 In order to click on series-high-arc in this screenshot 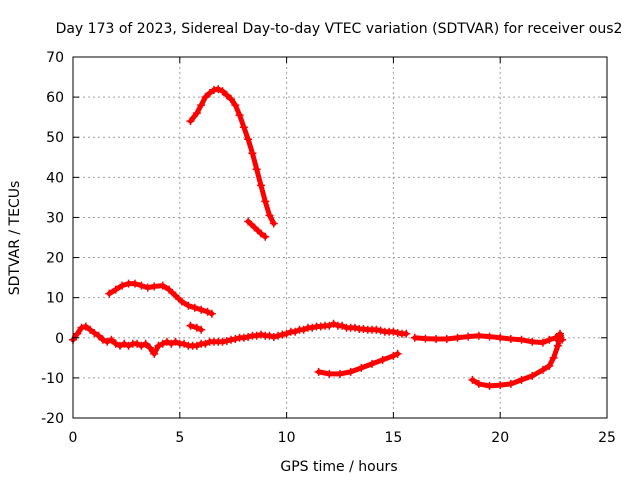, I will do `click(232, 156)`.